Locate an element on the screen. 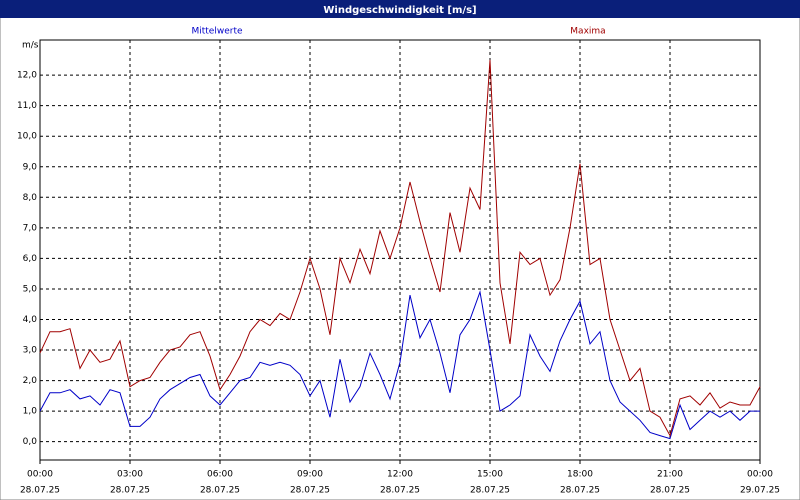 The image size is (800, 500). x-tick-date: 29.07.25 is located at coordinates (760, 491).